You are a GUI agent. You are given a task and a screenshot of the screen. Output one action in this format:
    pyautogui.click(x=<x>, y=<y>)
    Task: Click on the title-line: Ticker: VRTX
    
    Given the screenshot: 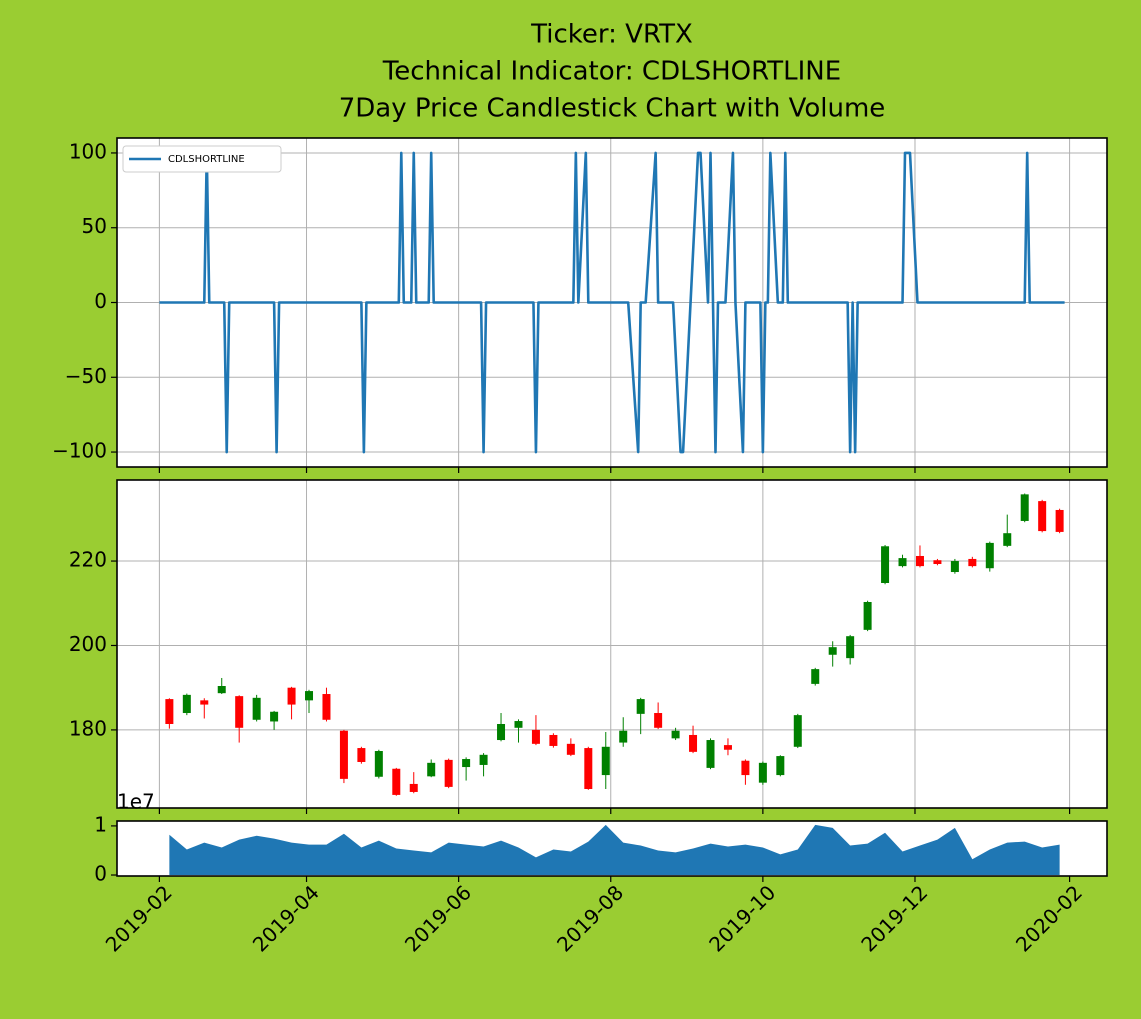 What is the action you would take?
    pyautogui.click(x=611, y=35)
    